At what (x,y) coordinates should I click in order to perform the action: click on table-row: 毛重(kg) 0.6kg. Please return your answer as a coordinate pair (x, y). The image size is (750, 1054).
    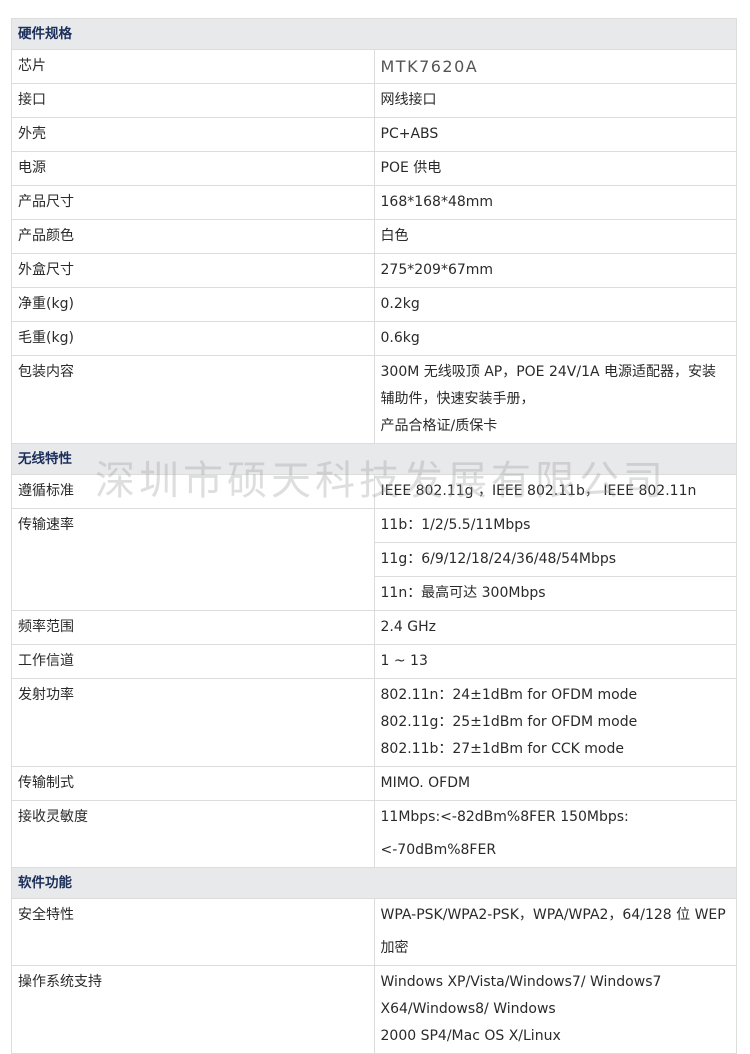
    Looking at the image, I should click on (374, 338).